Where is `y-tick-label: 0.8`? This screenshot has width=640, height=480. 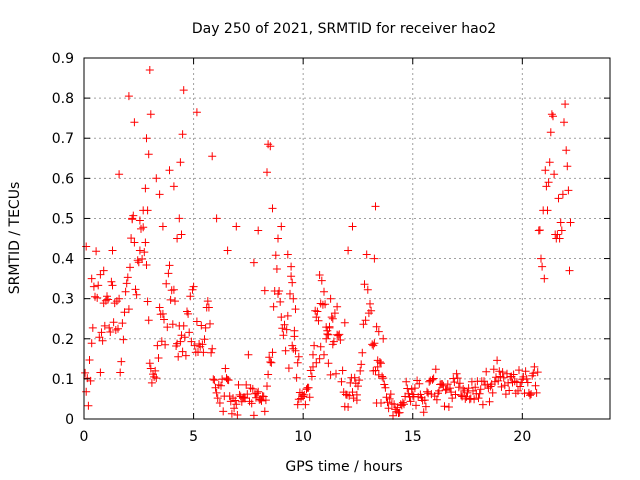
y-tick-label: 0.8 is located at coordinates (63, 99).